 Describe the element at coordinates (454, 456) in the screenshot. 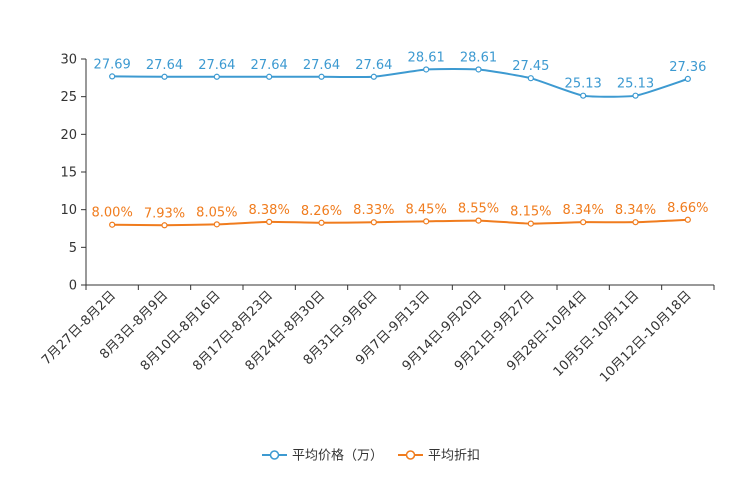

I see `legend-label: 平均折扣` at that location.